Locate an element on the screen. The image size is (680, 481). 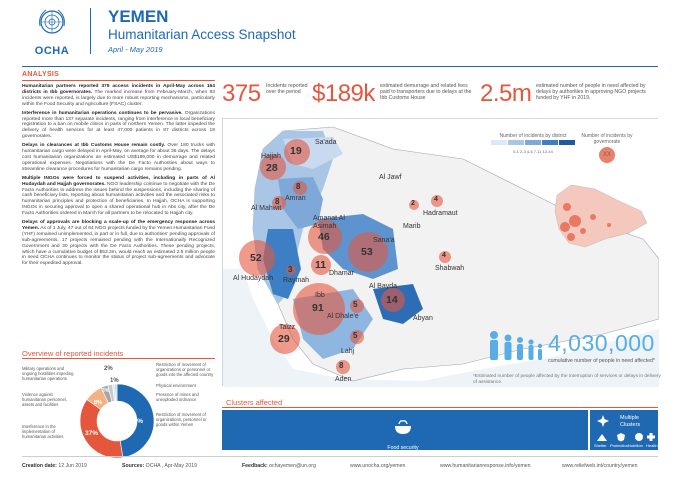
label-saada: Sa'ada is located at coordinates (326, 142).